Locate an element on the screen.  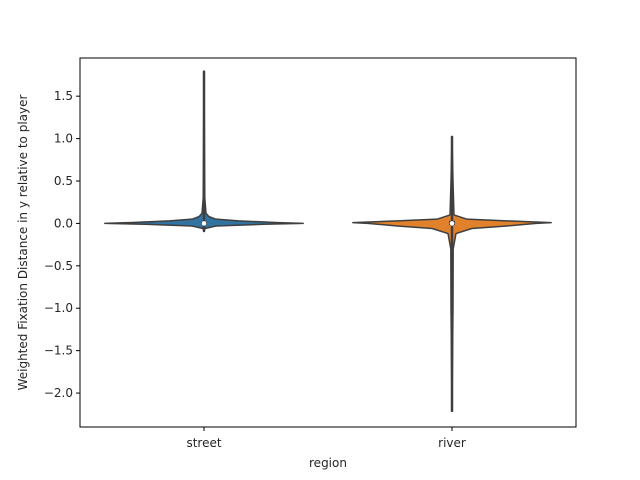
x-tick-label: river is located at coordinates (452, 443).